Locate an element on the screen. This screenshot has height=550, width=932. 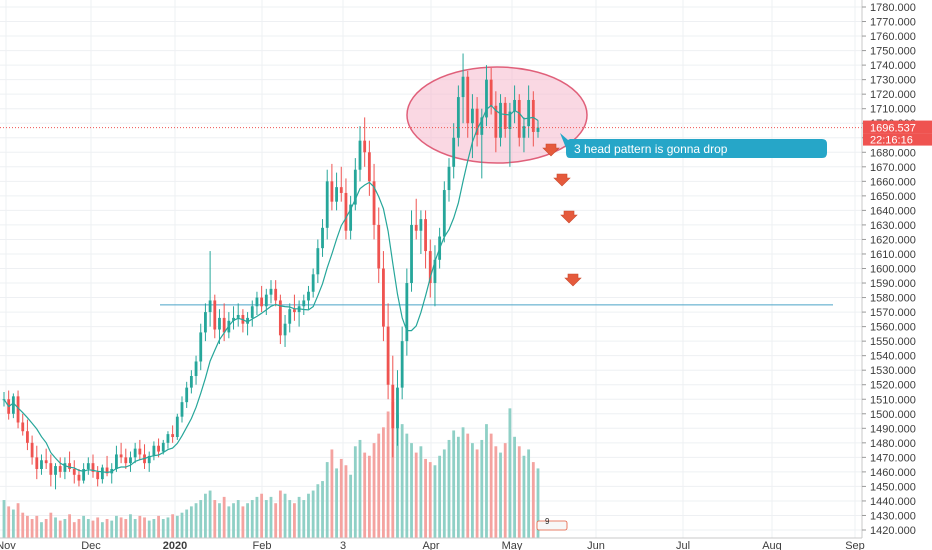
y-tick-label: 1570.000 is located at coordinates (893, 313).